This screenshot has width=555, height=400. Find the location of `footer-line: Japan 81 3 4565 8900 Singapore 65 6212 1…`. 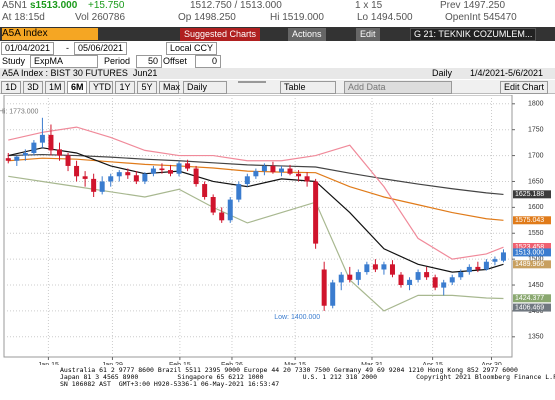

footer-line: Japan 81 3 4565 8900 Singapore 65 6212 1… is located at coordinates (307, 377).